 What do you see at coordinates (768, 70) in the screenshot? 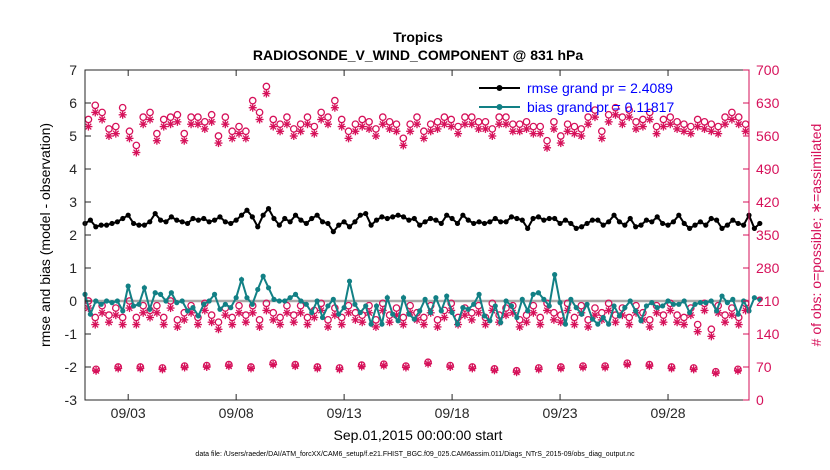
I see `y2-tick-label: 700` at bounding box center [768, 70].